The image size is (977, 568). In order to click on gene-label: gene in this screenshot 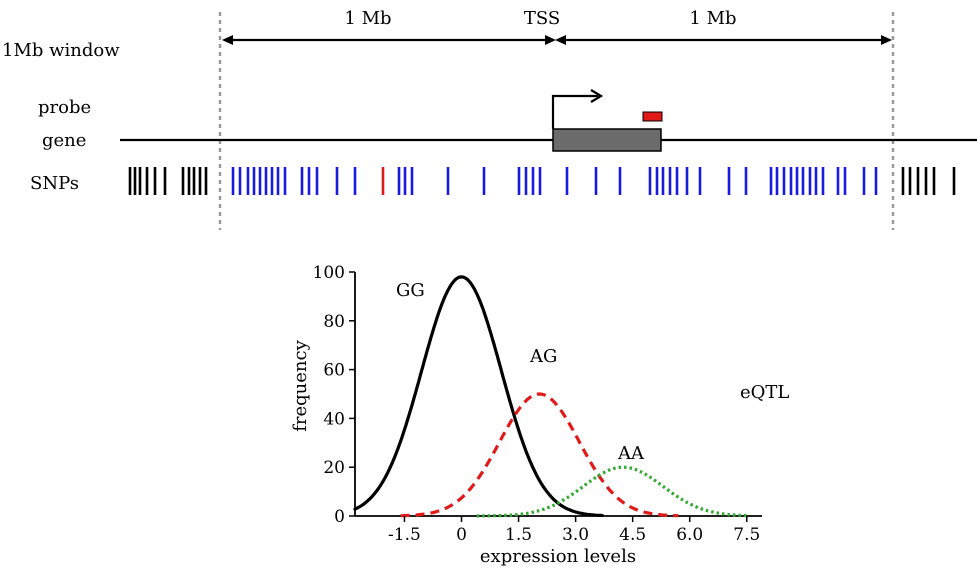, I will do `click(64, 140)`.